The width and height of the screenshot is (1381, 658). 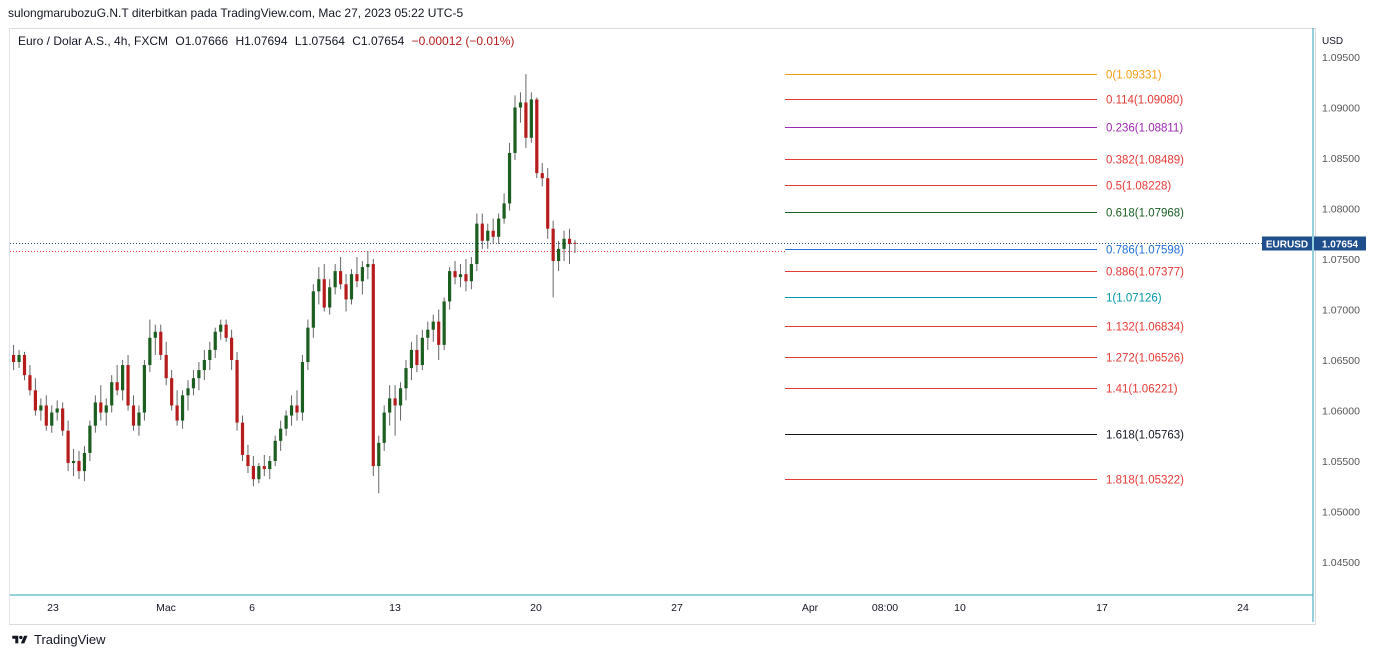 I want to click on price-tick-label: 1.08500, so click(x=1341, y=159).